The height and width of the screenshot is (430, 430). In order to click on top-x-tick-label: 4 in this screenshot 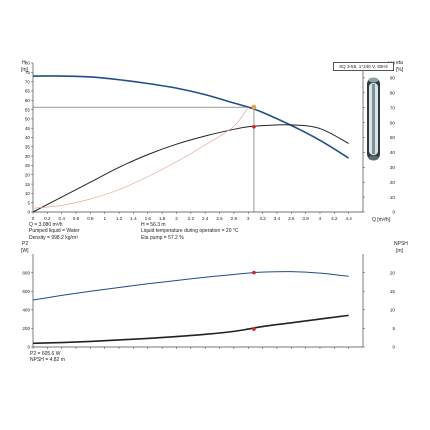, I will do `click(320, 218)`.